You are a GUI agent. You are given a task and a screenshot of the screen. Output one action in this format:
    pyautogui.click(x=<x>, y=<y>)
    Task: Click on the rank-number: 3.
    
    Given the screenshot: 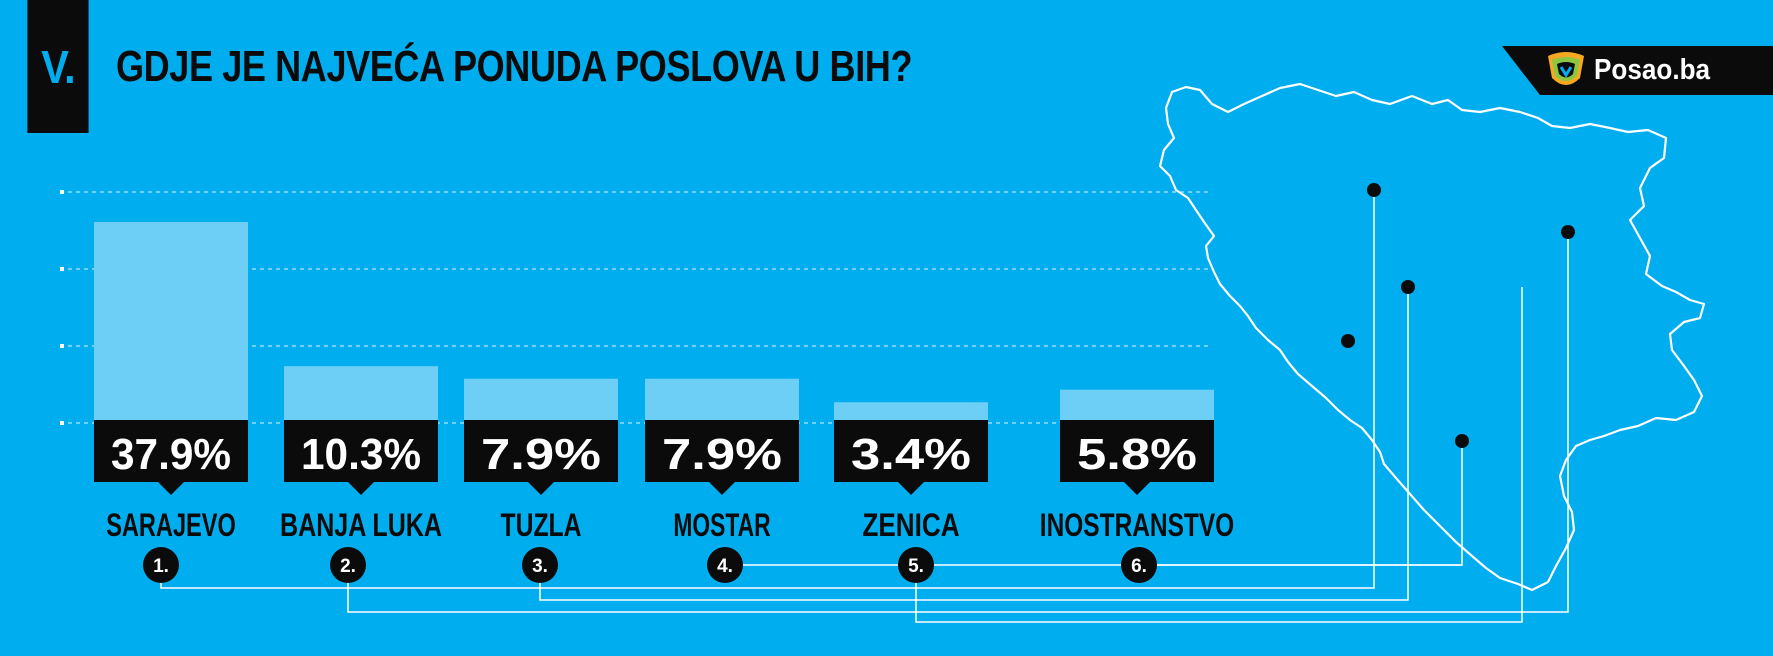 What is the action you would take?
    pyautogui.click(x=540, y=566)
    